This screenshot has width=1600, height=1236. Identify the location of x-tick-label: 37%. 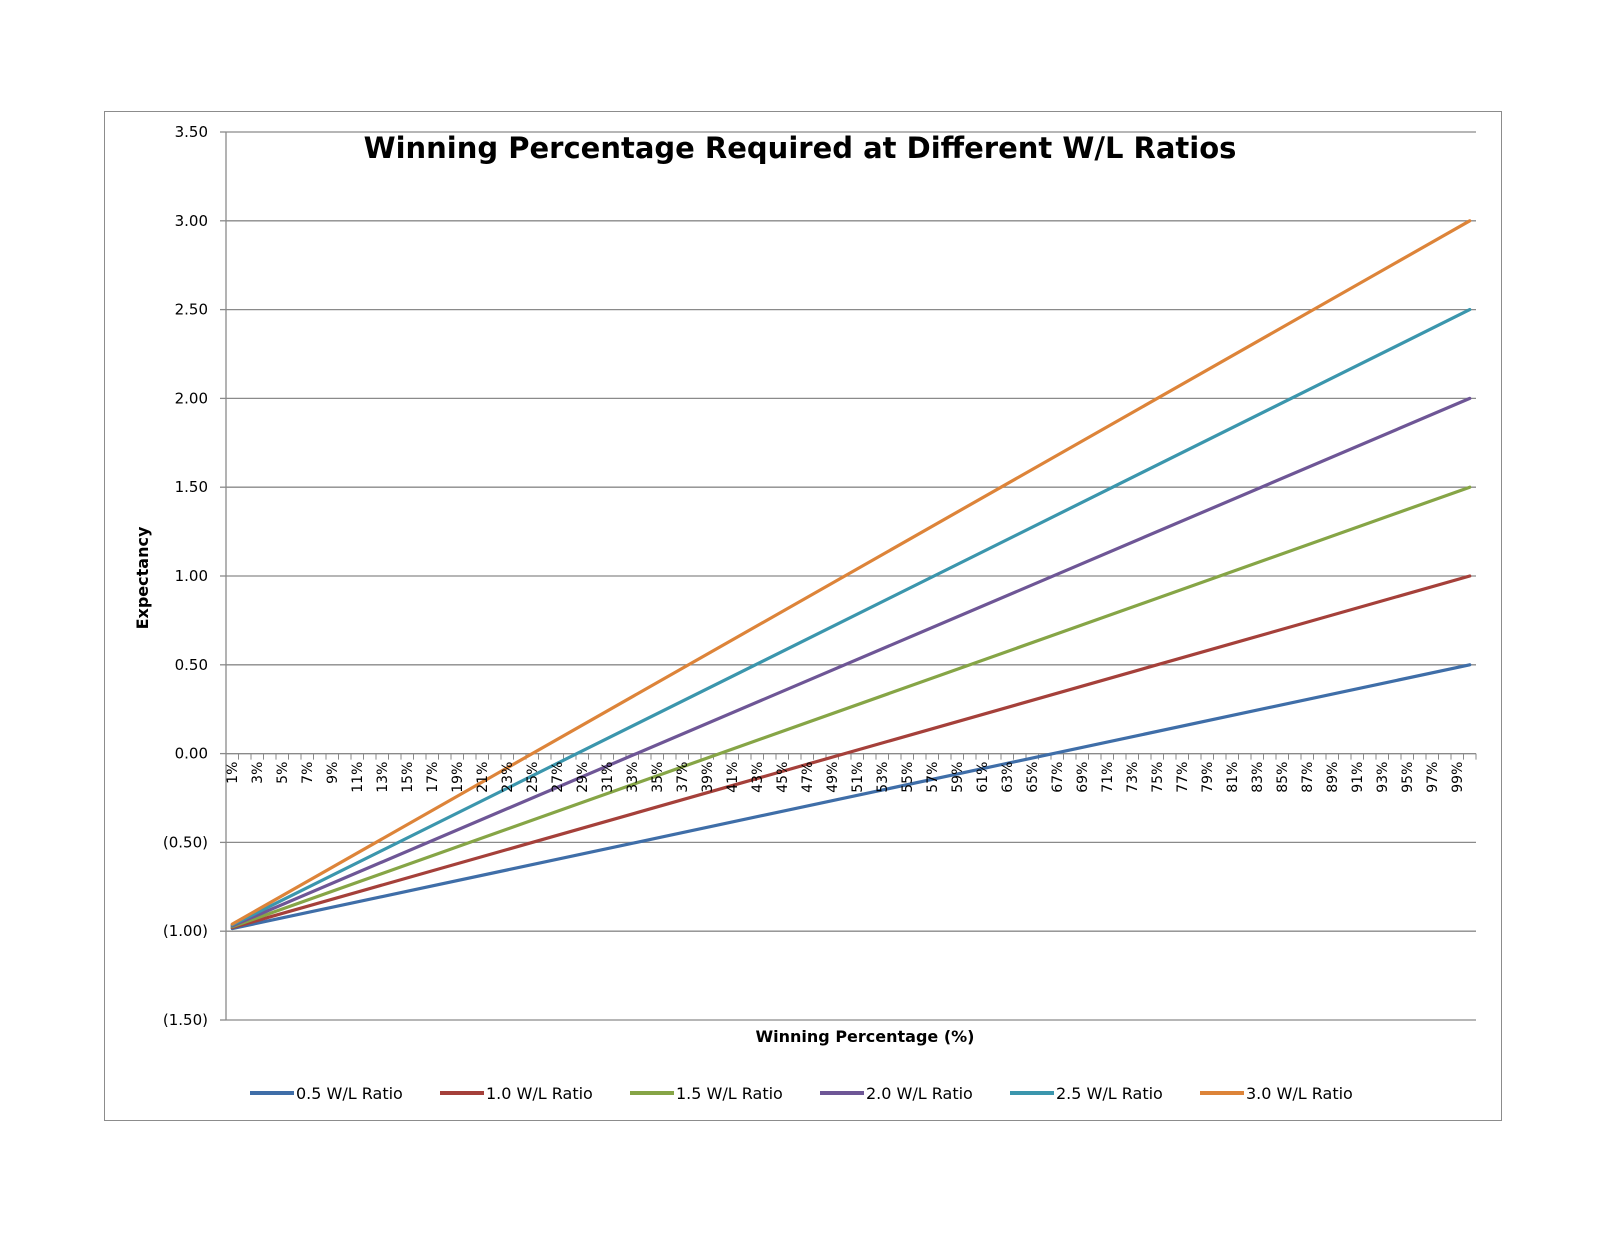
(683, 777).